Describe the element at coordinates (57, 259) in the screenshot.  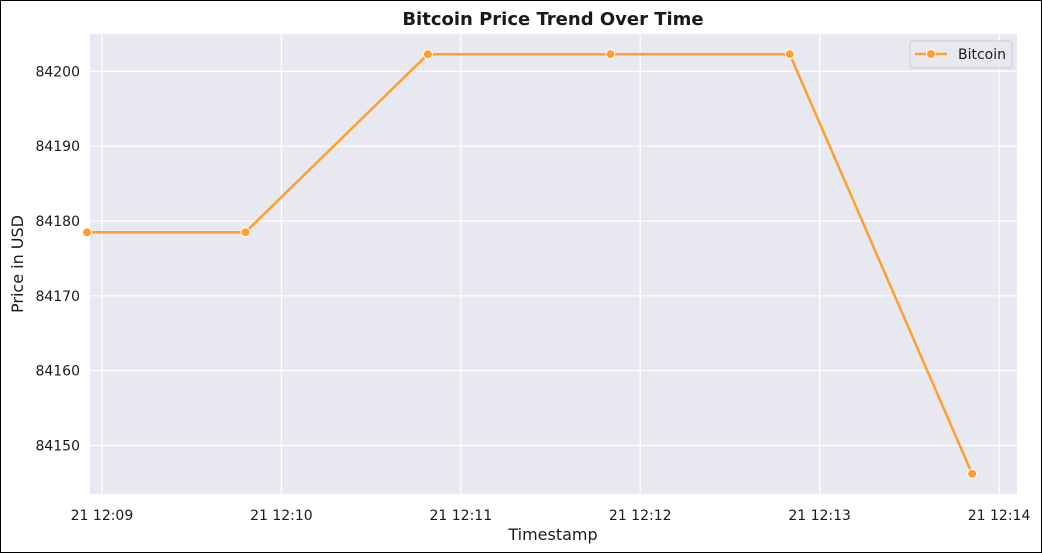
I see `y-axis-ticks: 84150 84160 84170 84180 84190 84200` at that location.